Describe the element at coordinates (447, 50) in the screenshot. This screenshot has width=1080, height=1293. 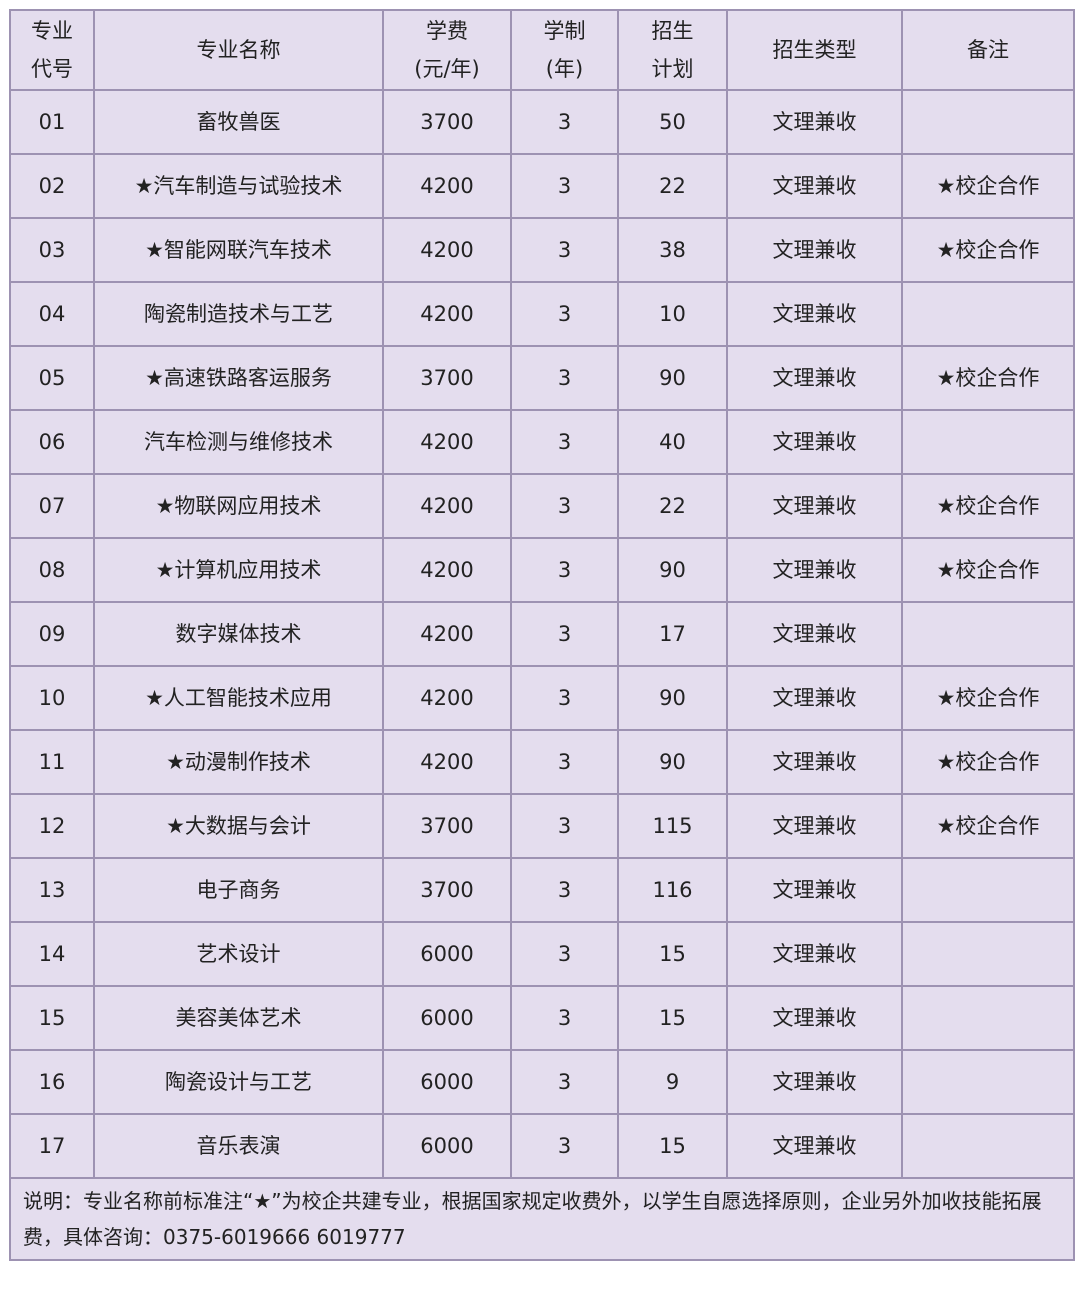
I see `header-tuition: 学费 (元/年)` at that location.